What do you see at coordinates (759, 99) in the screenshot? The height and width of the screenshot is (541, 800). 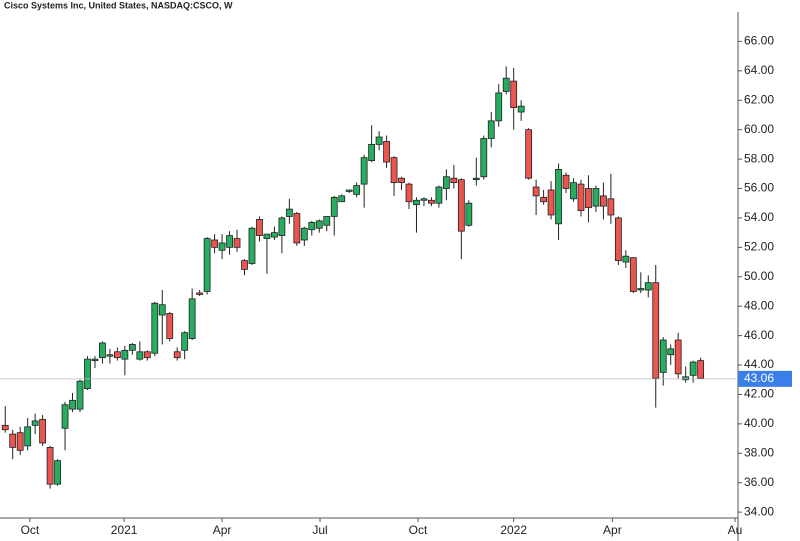 I see `y-tick-label: 62.00` at bounding box center [759, 99].